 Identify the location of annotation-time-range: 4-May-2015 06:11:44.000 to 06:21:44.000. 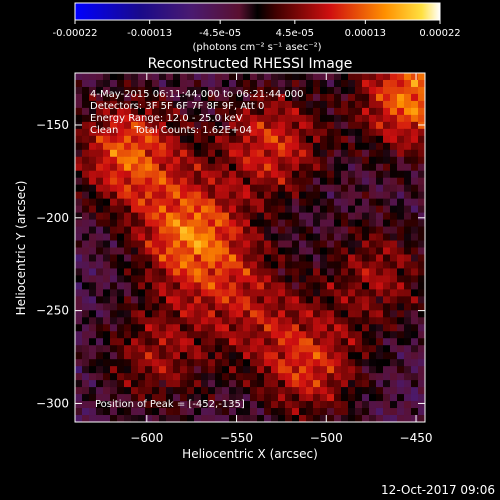
(196, 94).